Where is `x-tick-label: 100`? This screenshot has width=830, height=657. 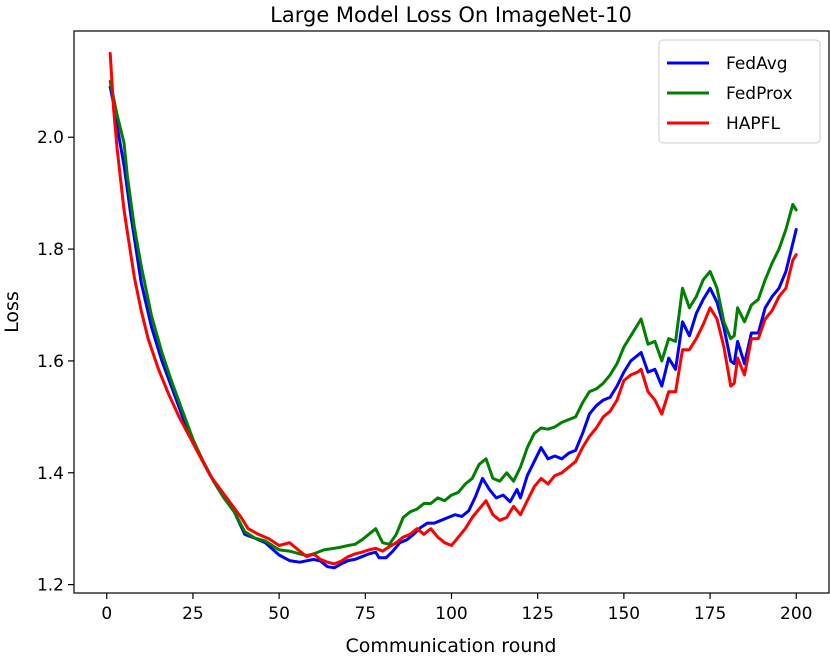 x-tick-label: 100 is located at coordinates (451, 614).